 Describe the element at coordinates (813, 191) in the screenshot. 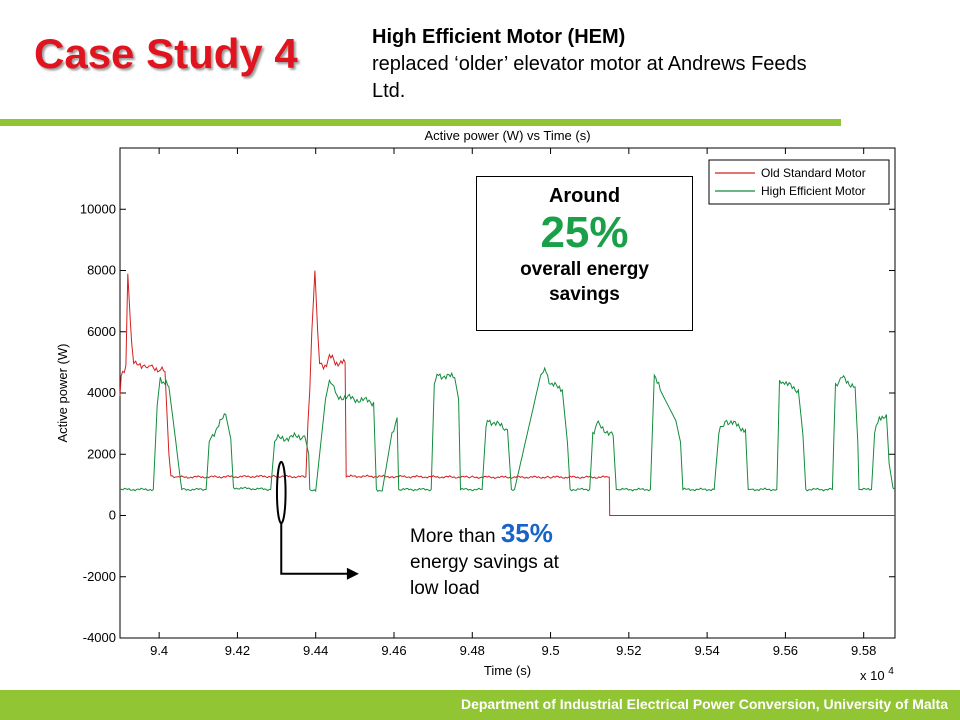

I see `legend-label: High Efficient Motor` at that location.